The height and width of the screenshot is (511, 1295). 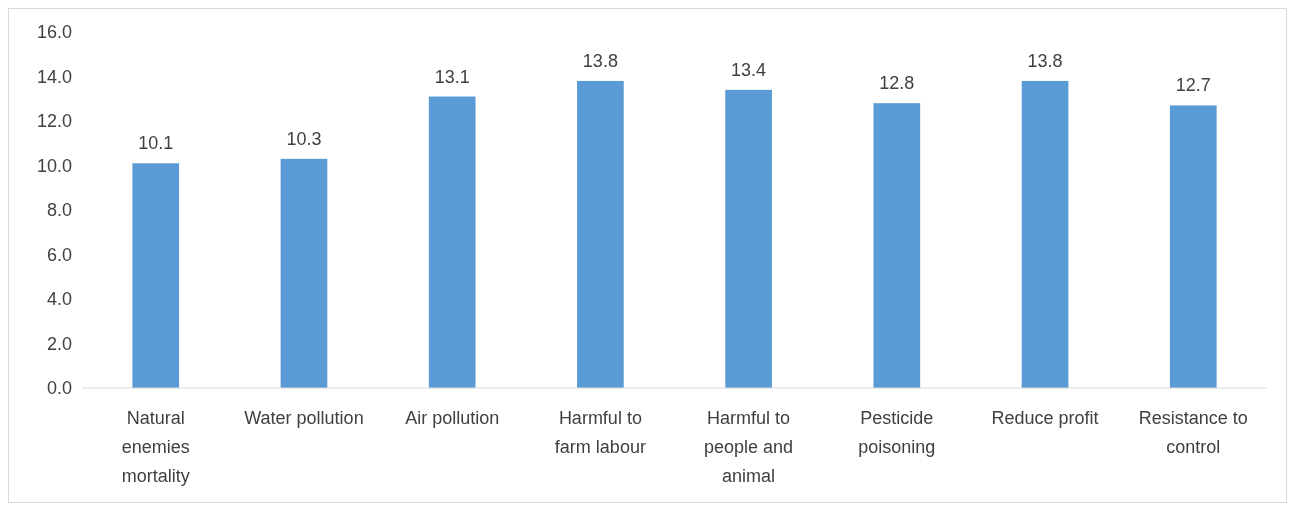 I want to click on y-tick-label: 6.0, so click(x=59, y=254).